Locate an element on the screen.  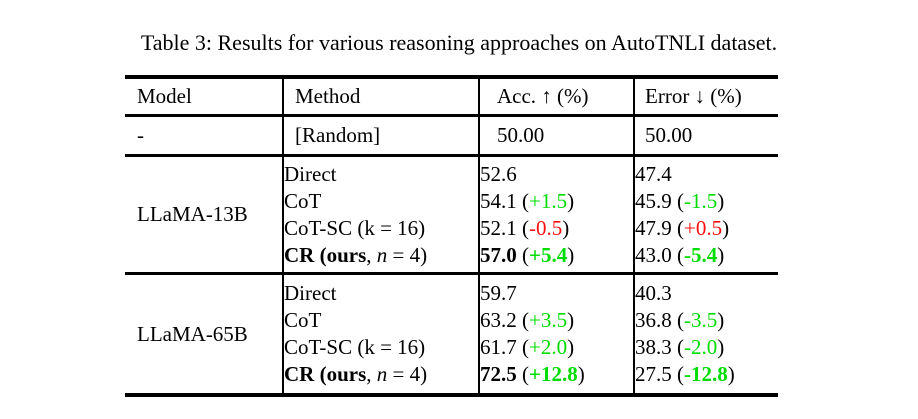
header-divider-rule is located at coordinates (451, 115).